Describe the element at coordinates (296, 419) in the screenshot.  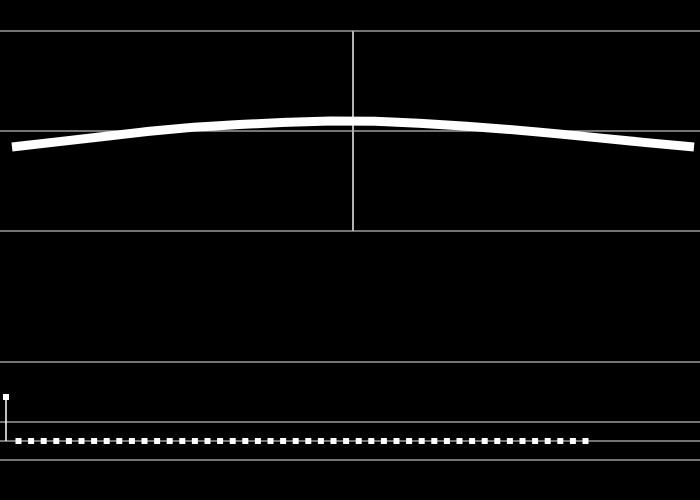
I see `sample-markers` at that location.